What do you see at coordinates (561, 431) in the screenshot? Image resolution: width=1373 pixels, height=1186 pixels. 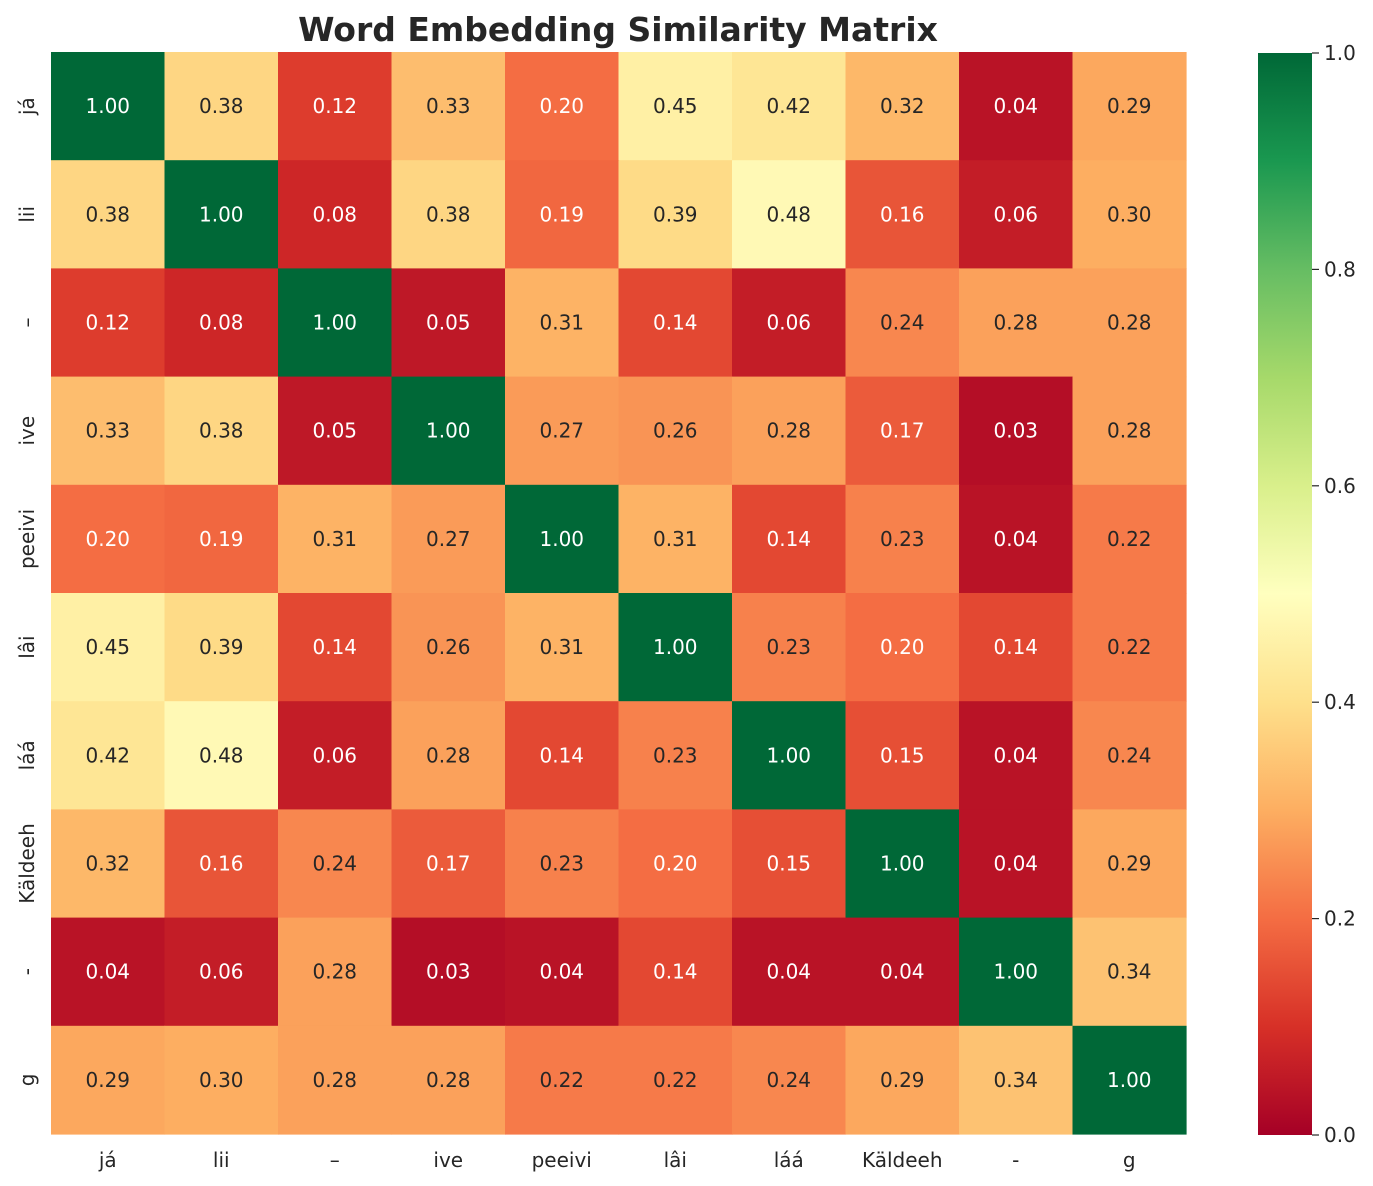 I see `cell-value-label-r3-c4: 0.27` at bounding box center [561, 431].